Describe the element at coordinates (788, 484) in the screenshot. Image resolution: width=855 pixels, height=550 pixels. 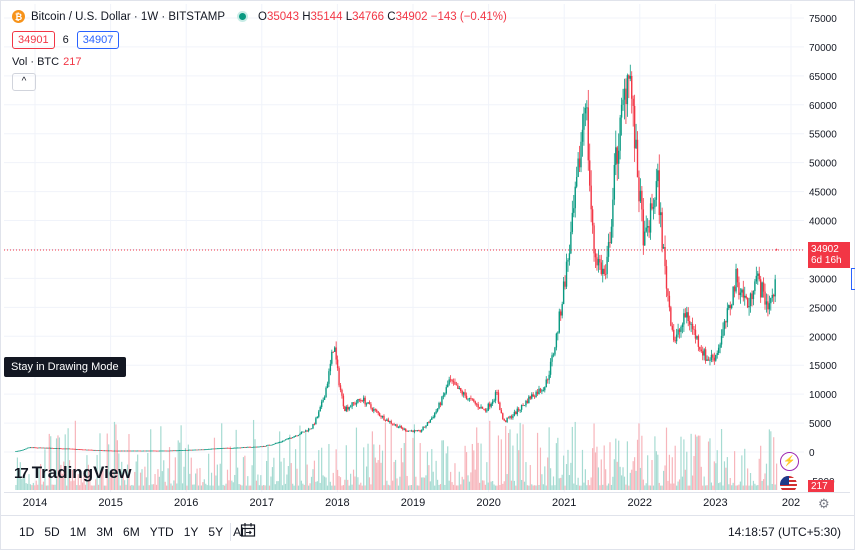
I see `us-flag-icon` at that location.